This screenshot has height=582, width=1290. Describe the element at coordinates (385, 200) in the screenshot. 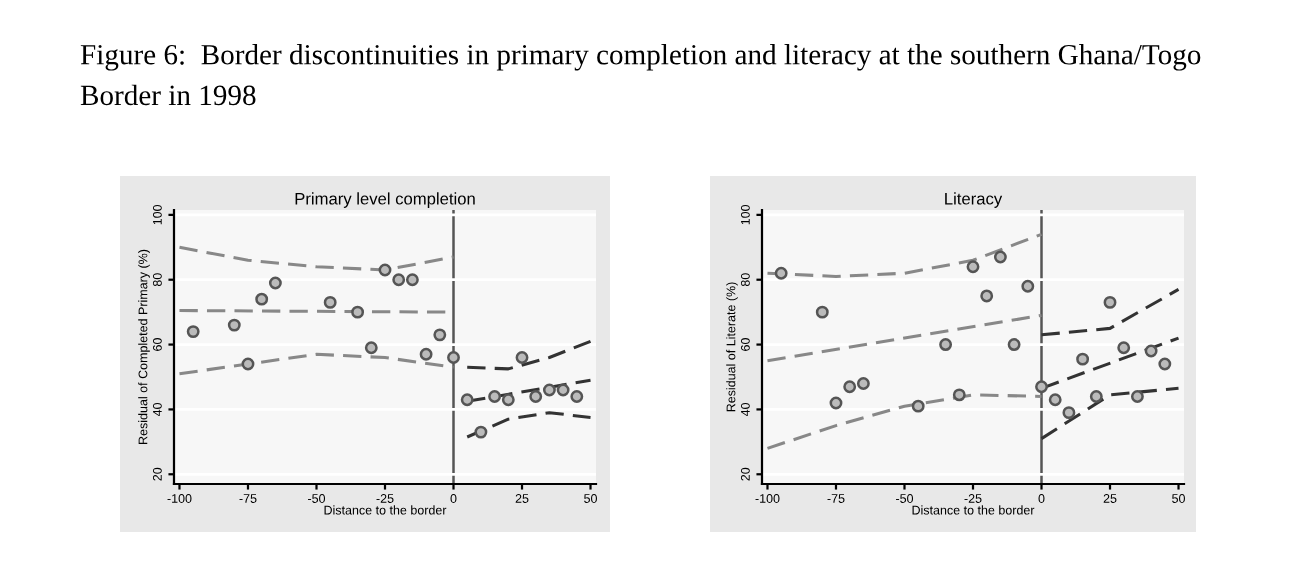

I see `chart-title: Primary level completion` at that location.